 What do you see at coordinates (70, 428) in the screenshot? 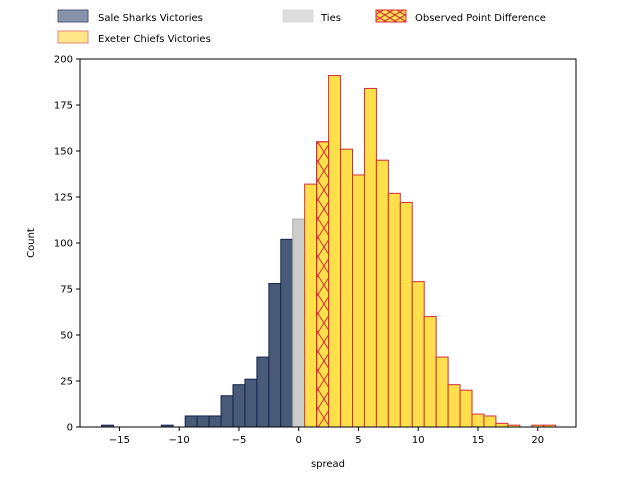
I see `y-tick-label: 0` at bounding box center [70, 428].